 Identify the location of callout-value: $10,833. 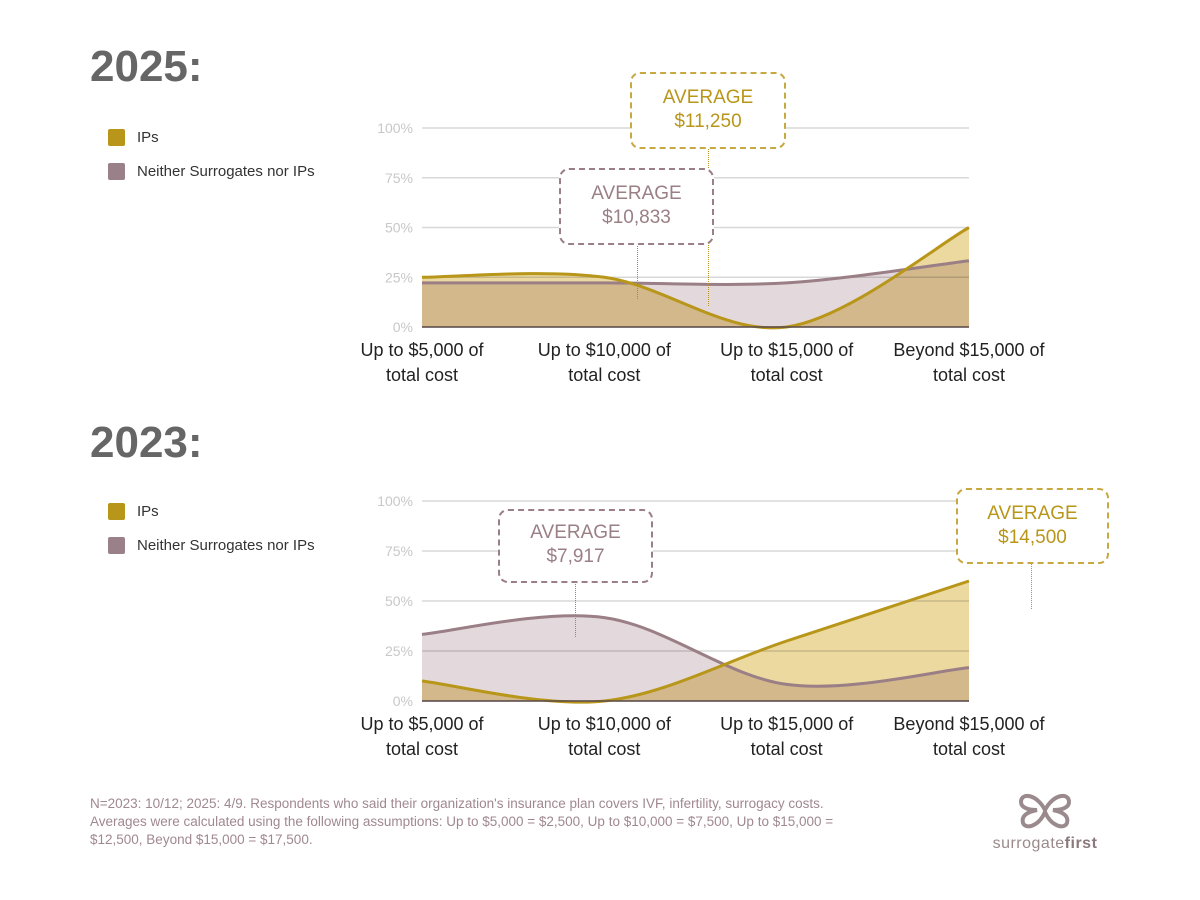
(636, 217).